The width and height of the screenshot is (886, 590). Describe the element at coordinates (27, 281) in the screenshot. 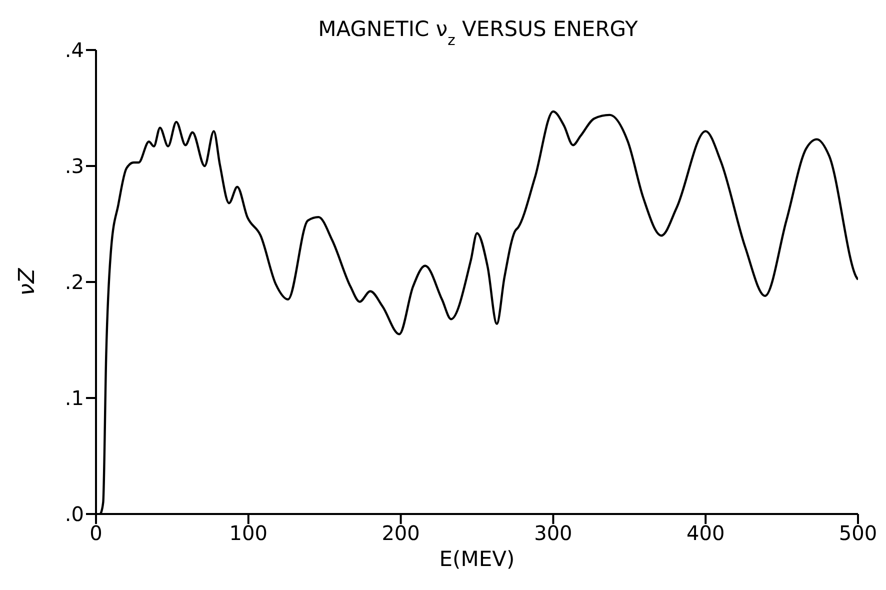

I see `y-axis-title: νZ` at that location.